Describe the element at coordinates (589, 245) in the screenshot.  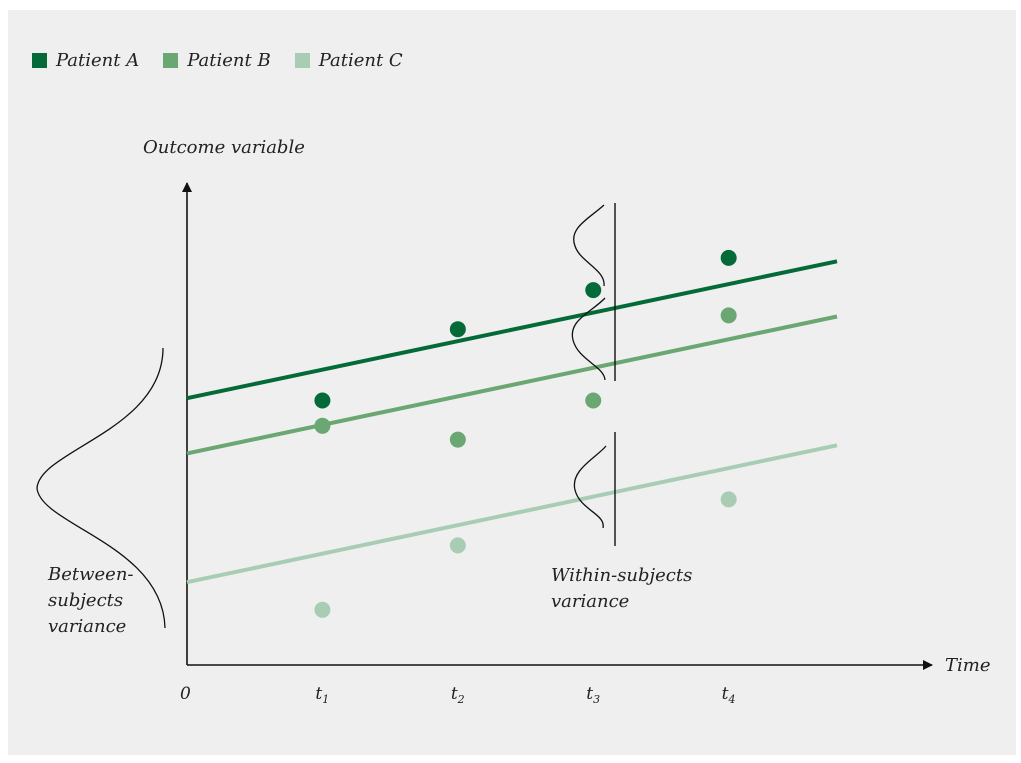
I see `within-subjects-curve-patient-a` at that location.